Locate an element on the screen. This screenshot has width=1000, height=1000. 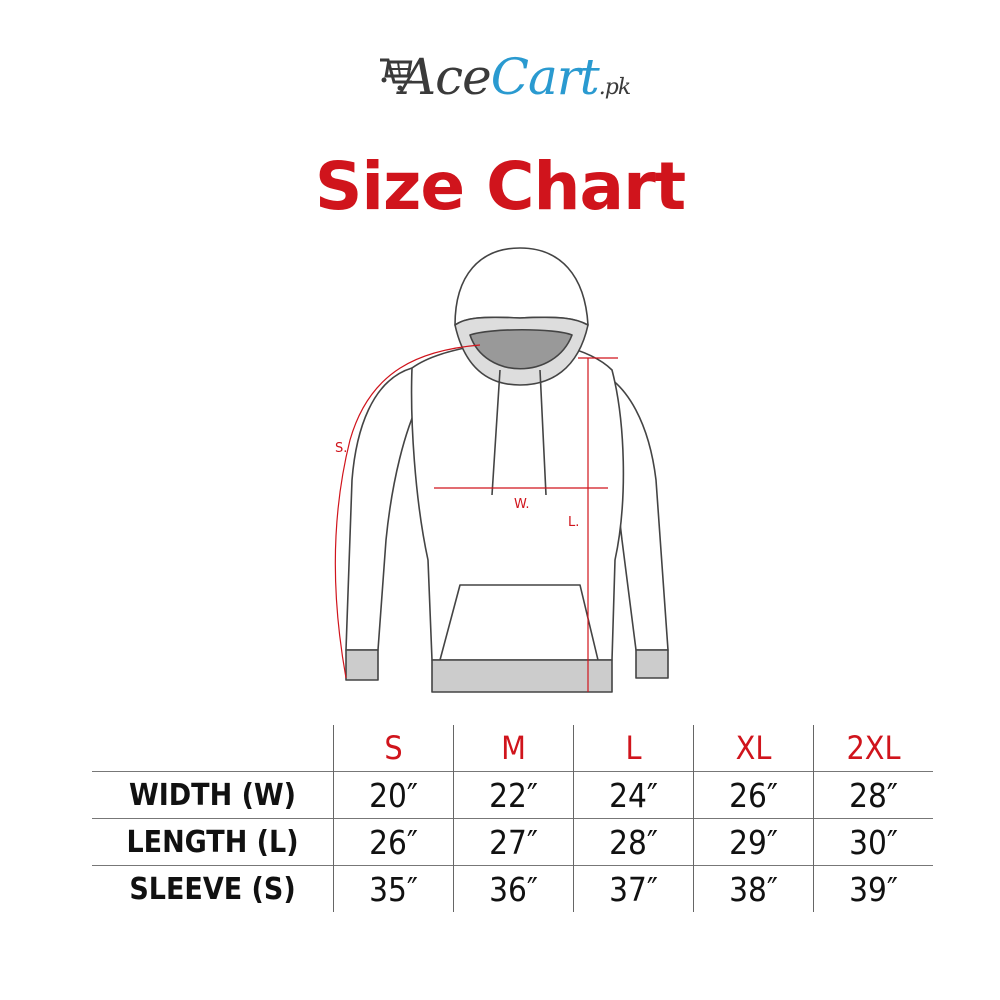
corner-cell is located at coordinates (213, 748).